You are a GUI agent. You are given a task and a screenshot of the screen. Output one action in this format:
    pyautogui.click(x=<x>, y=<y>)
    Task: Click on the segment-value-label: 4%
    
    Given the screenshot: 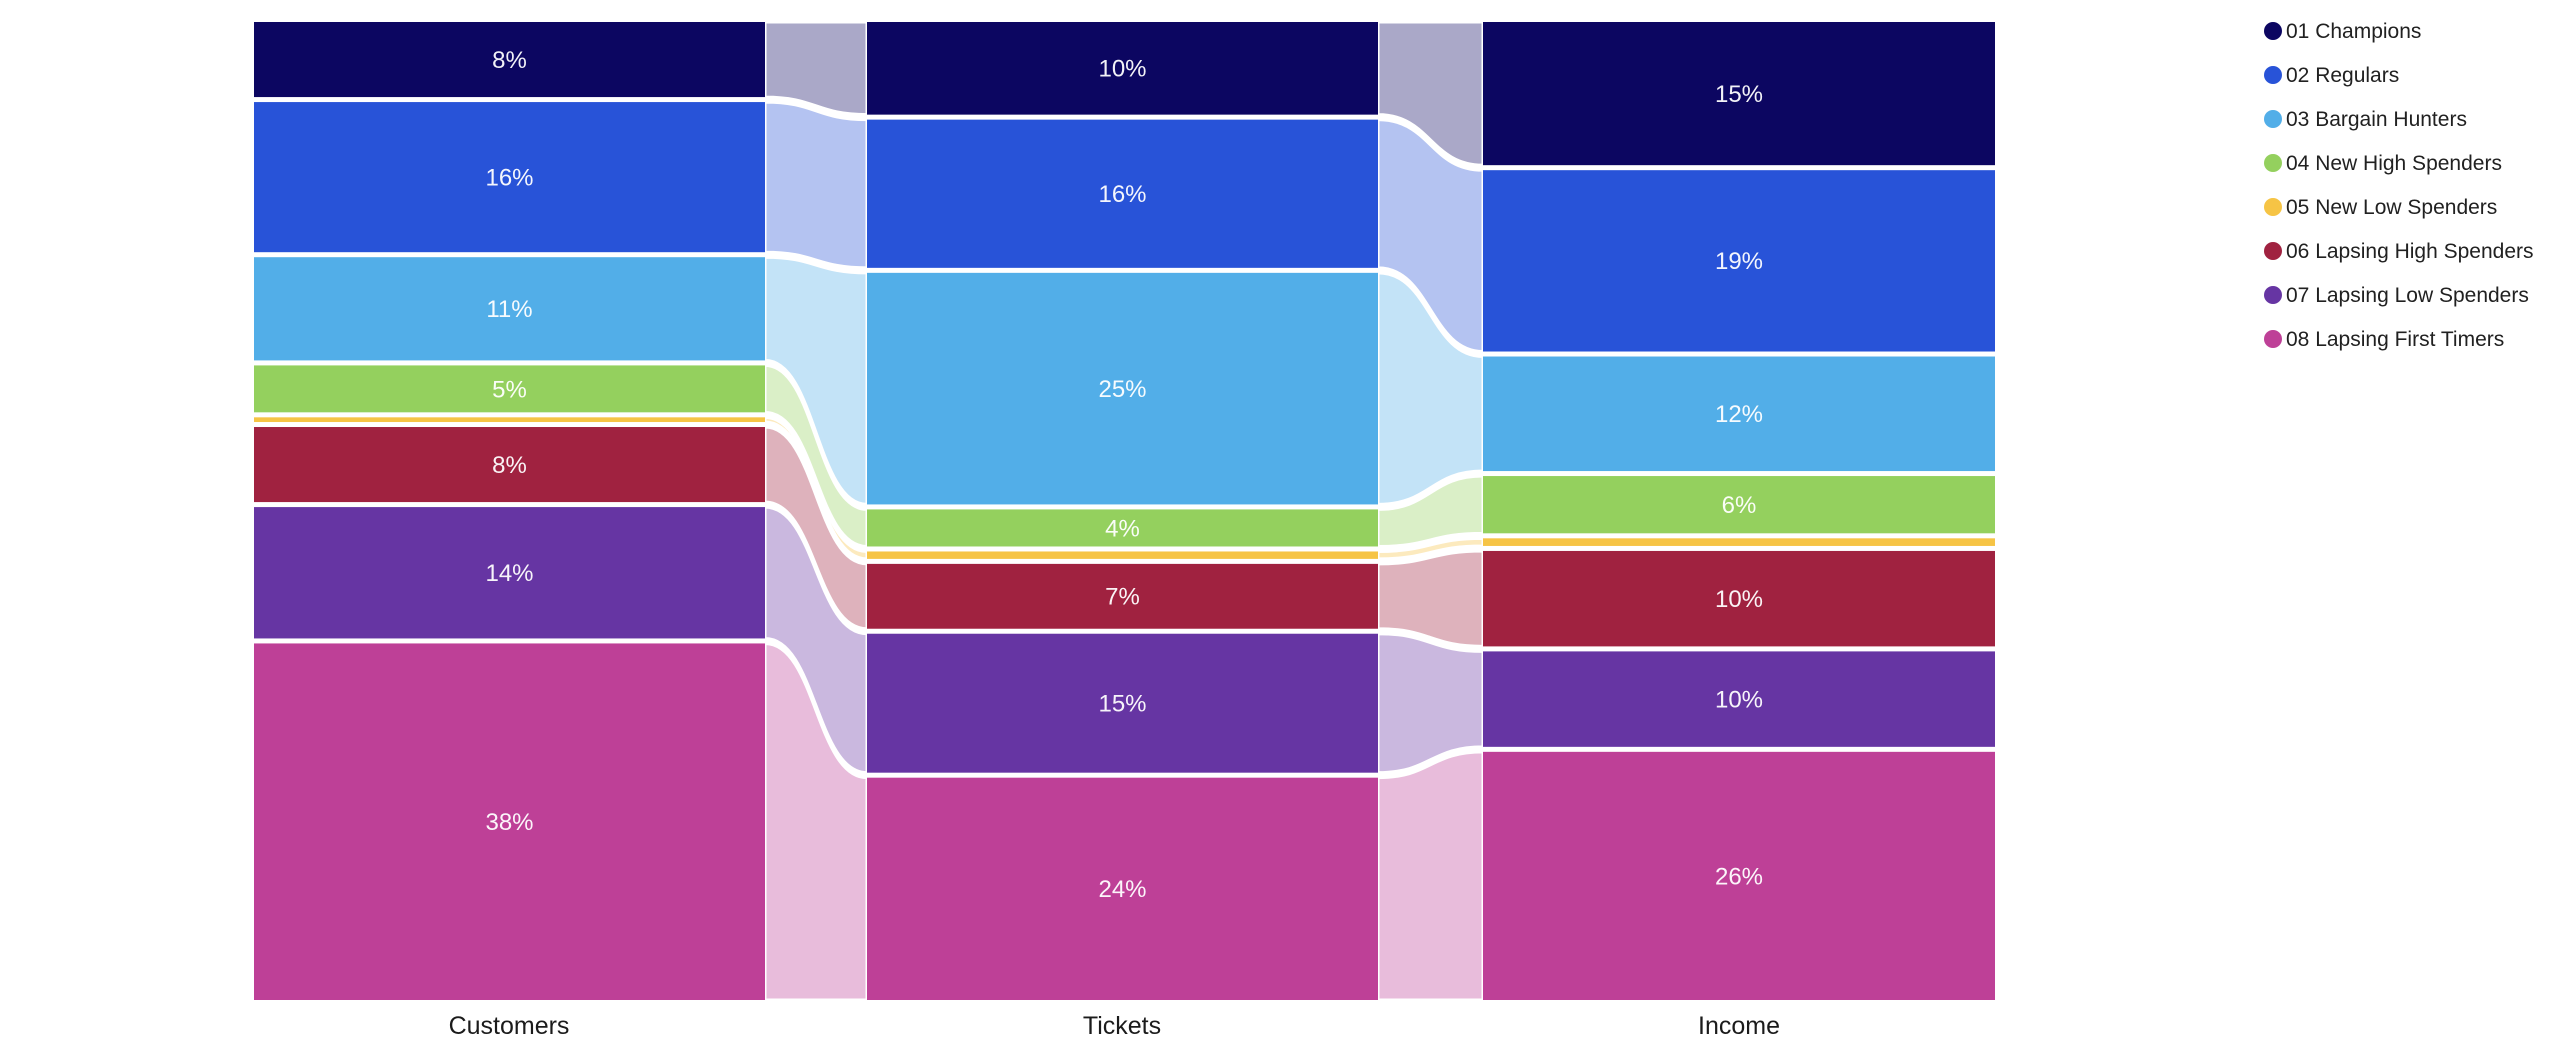 What is the action you would take?
    pyautogui.click(x=1122, y=528)
    